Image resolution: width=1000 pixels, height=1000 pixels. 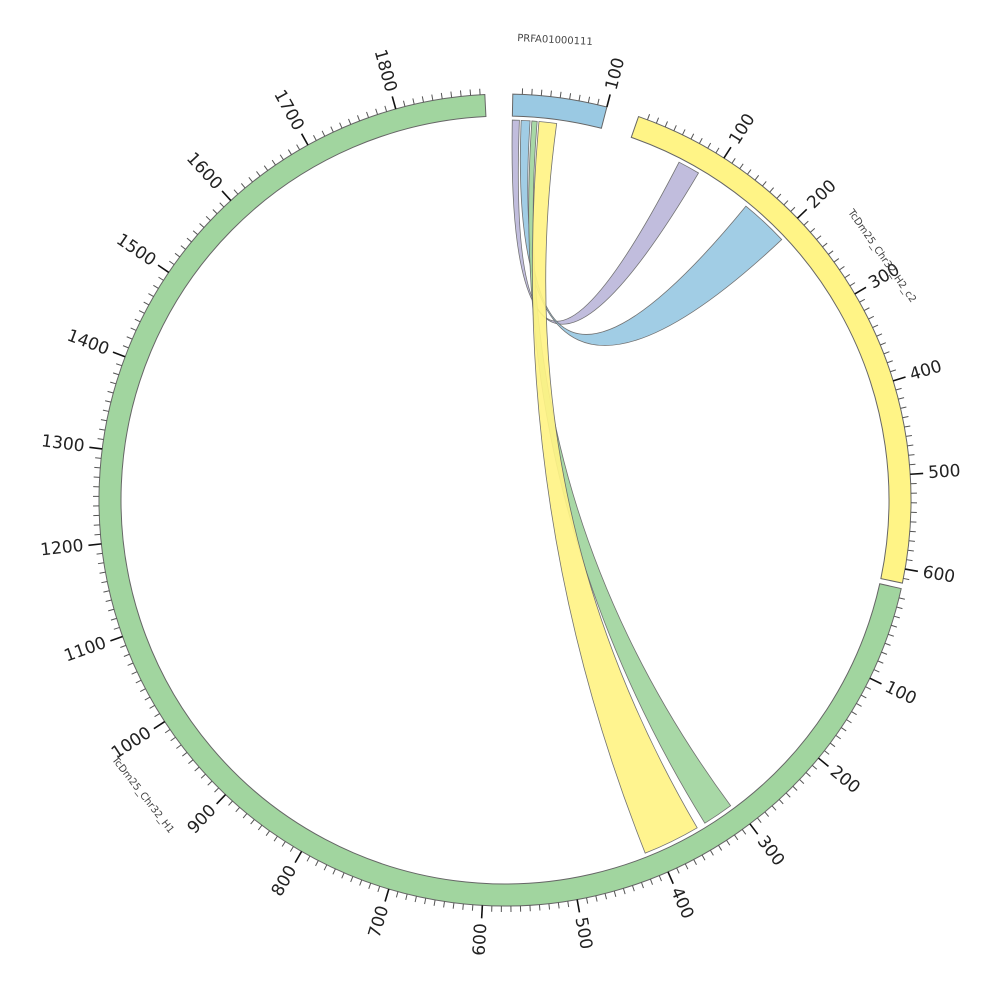 What do you see at coordinates (85, 649) in the screenshot?
I see `tick-label-h1-1100: 1100` at bounding box center [85, 649].